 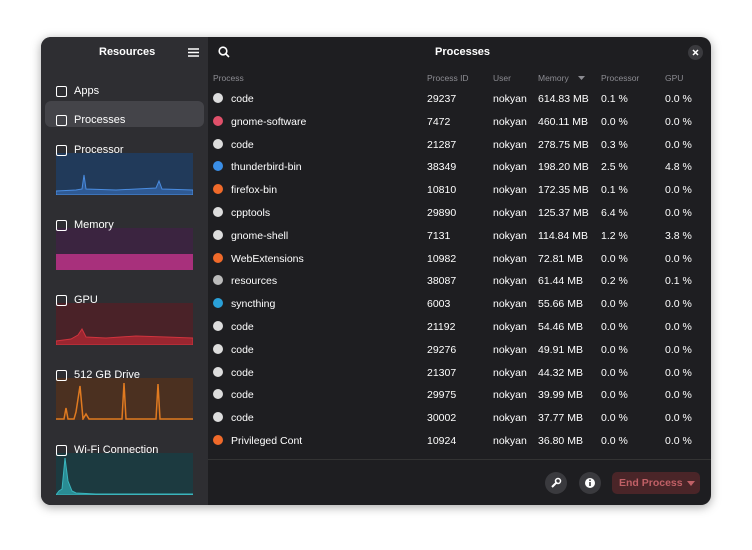 What do you see at coordinates (678, 167) in the screenshot?
I see `cell: 4.8 %` at bounding box center [678, 167].